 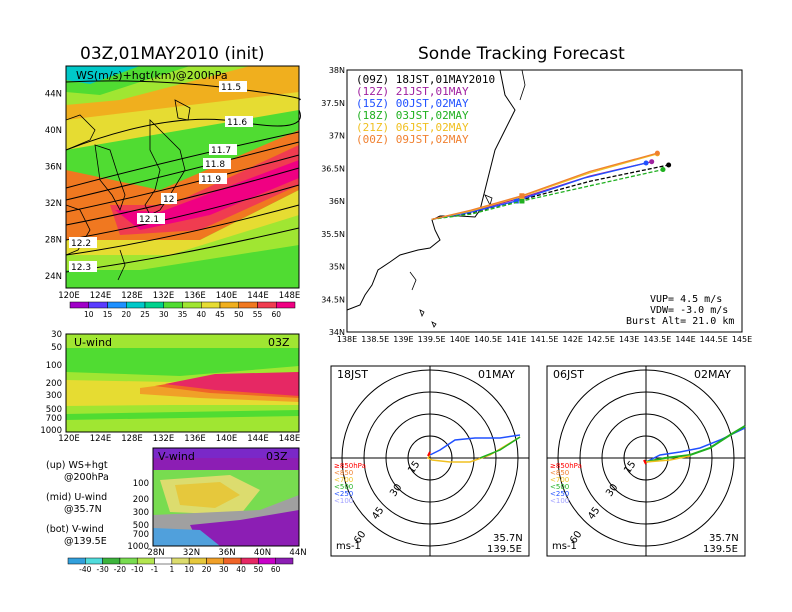 I want to click on ws-y-tick: 44N, so click(x=53, y=95).